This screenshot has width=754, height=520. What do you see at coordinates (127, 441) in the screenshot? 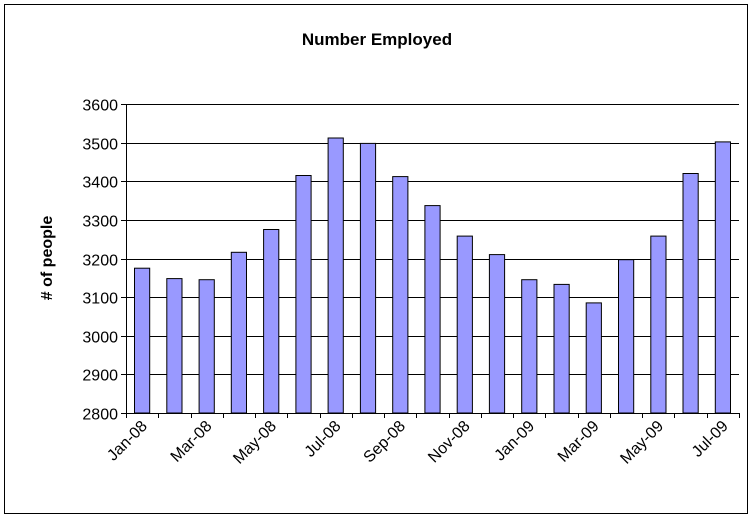
I see `x-tick-label: Jan-08` at bounding box center [127, 441].